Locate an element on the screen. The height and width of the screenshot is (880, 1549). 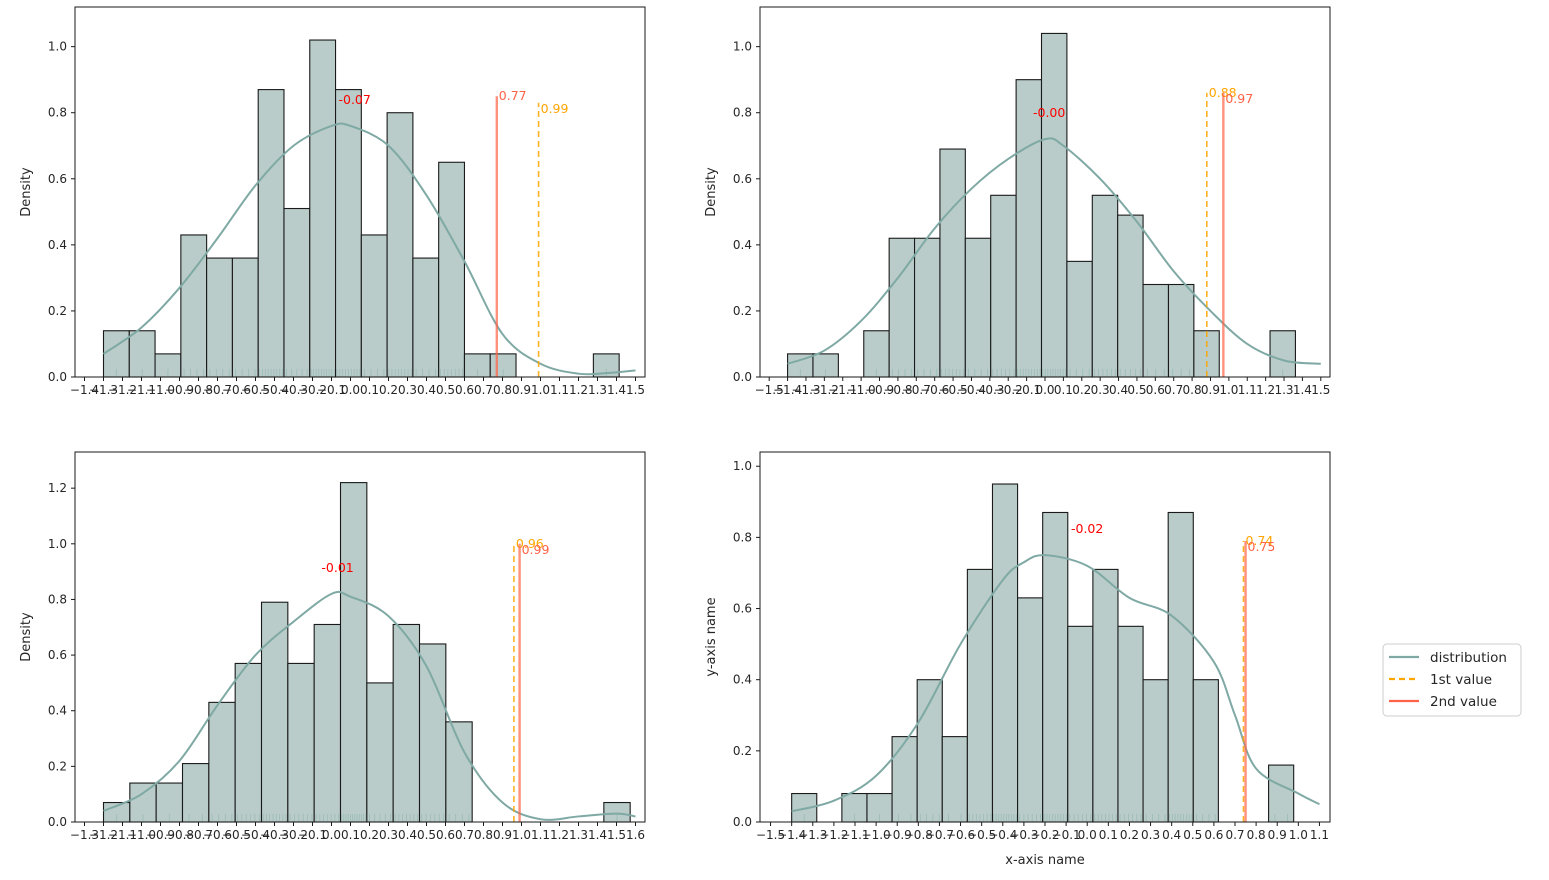
legend-label: distribution is located at coordinates (1468, 658).